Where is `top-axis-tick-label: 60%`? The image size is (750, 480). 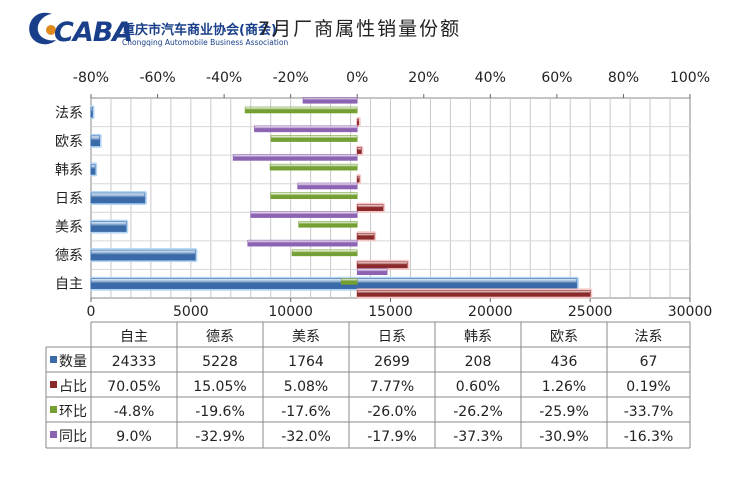 top-axis-tick-label: 60% is located at coordinates (556, 78).